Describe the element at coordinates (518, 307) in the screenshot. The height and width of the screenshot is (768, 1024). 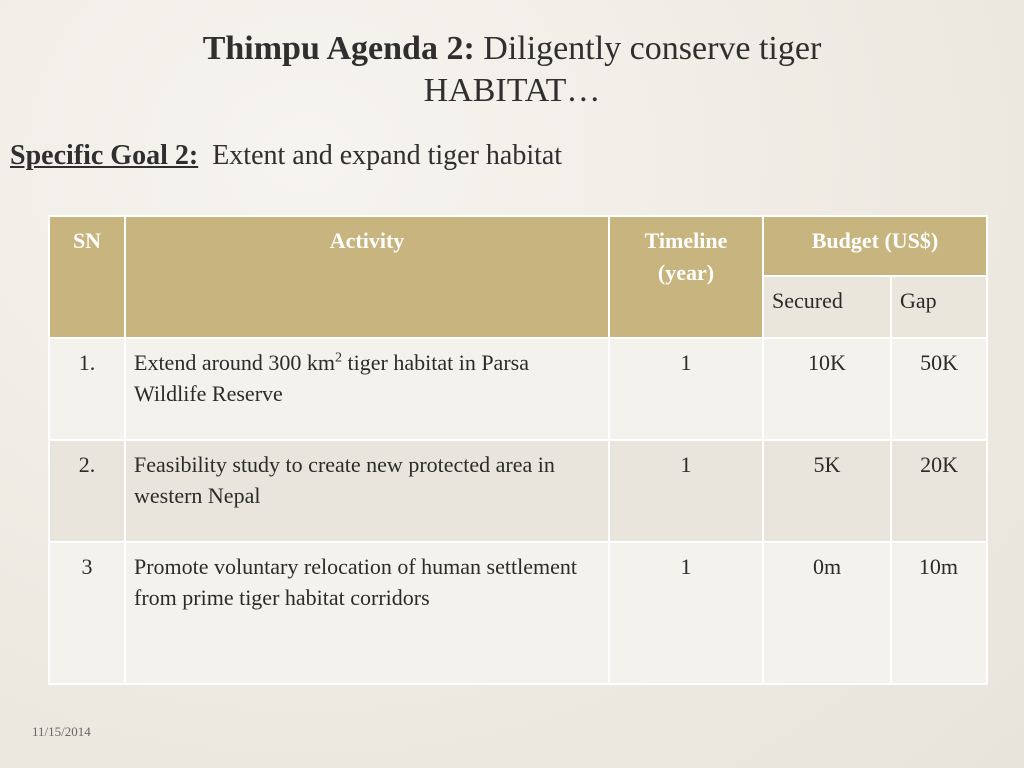
I see `table-subheader-row: Secured Gap` at that location.